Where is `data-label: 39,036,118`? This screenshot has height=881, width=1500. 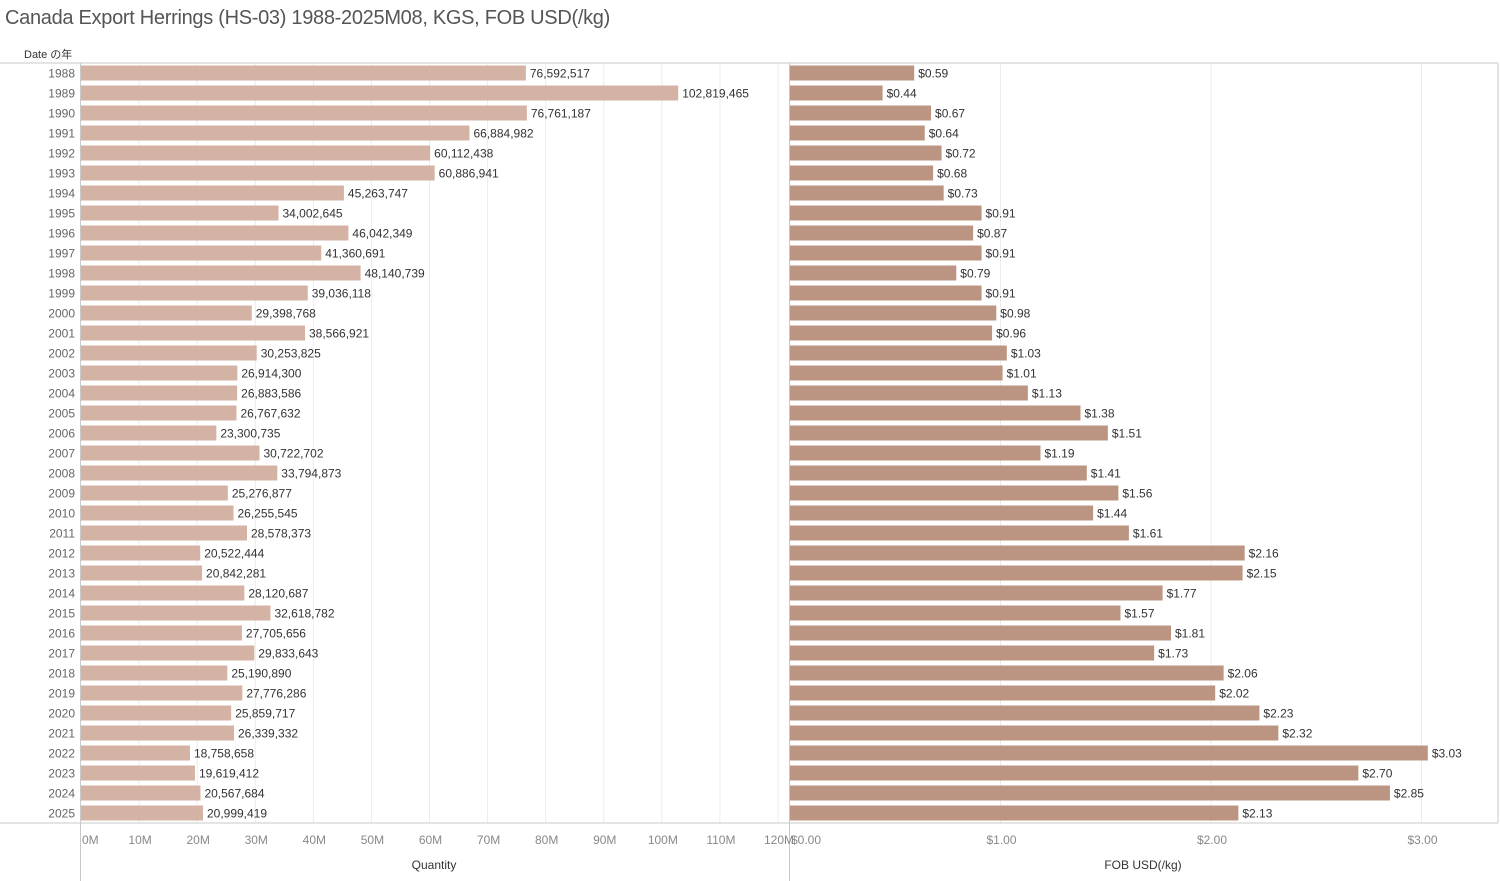 data-label: 39,036,118 is located at coordinates (341, 294).